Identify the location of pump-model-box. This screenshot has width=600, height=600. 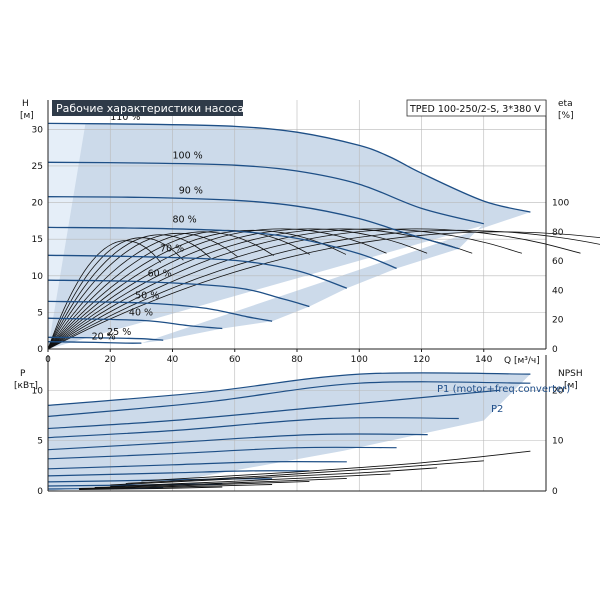
(476, 108).